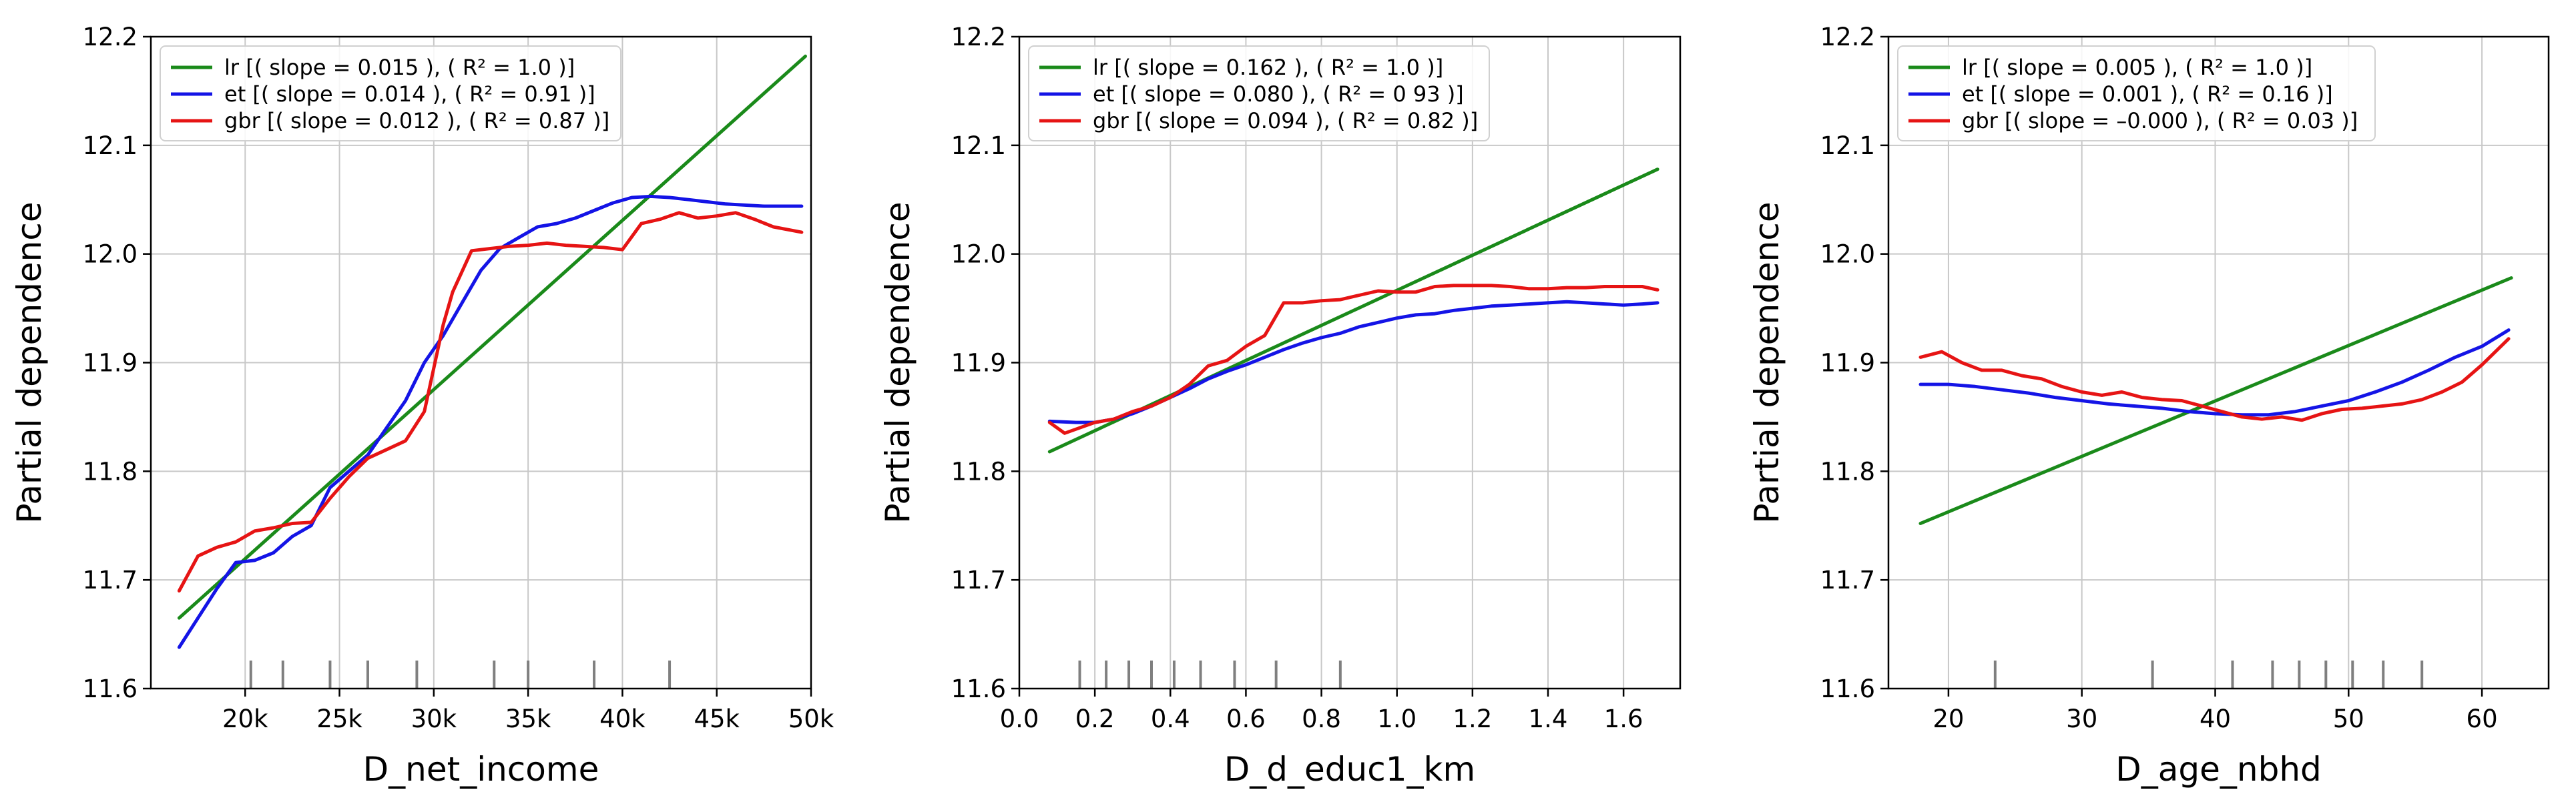 This screenshot has width=2576, height=804. What do you see at coordinates (1019, 719) in the screenshot?
I see `x-tick-label: 0.0` at bounding box center [1019, 719].